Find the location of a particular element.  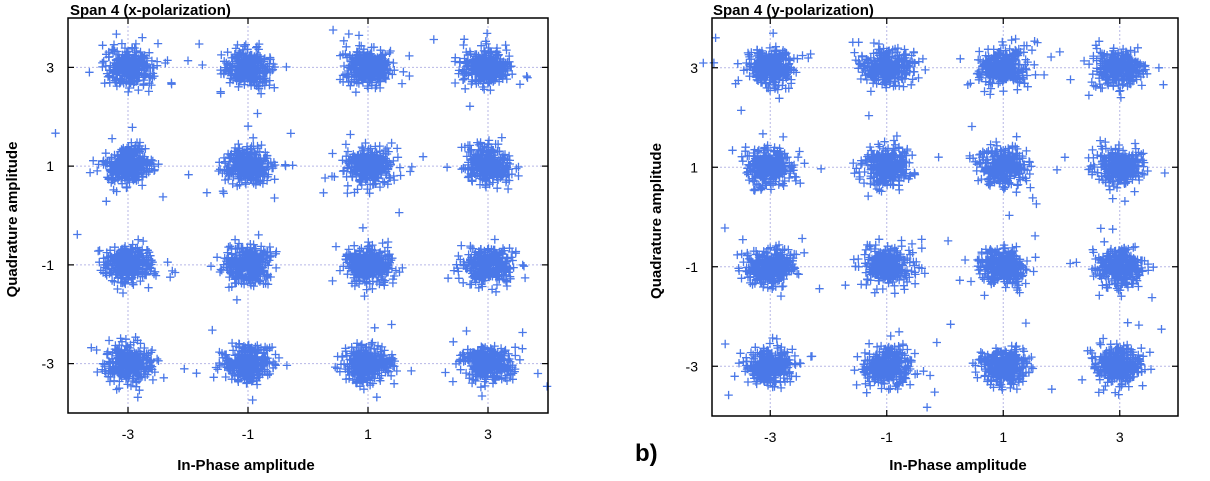

panel-label: b) is located at coordinates (646, 453).